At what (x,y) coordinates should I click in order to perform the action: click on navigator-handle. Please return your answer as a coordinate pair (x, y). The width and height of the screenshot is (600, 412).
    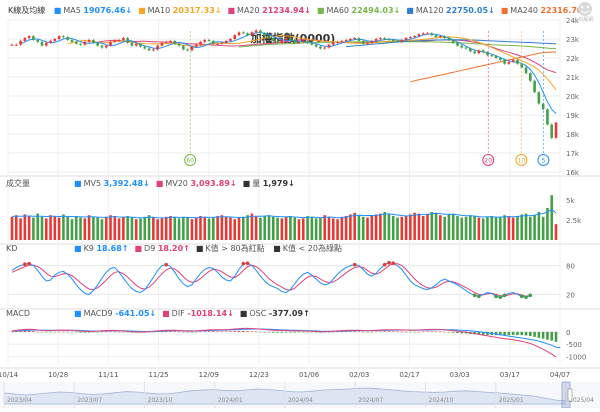
    Looking at the image, I should click on (570, 395).